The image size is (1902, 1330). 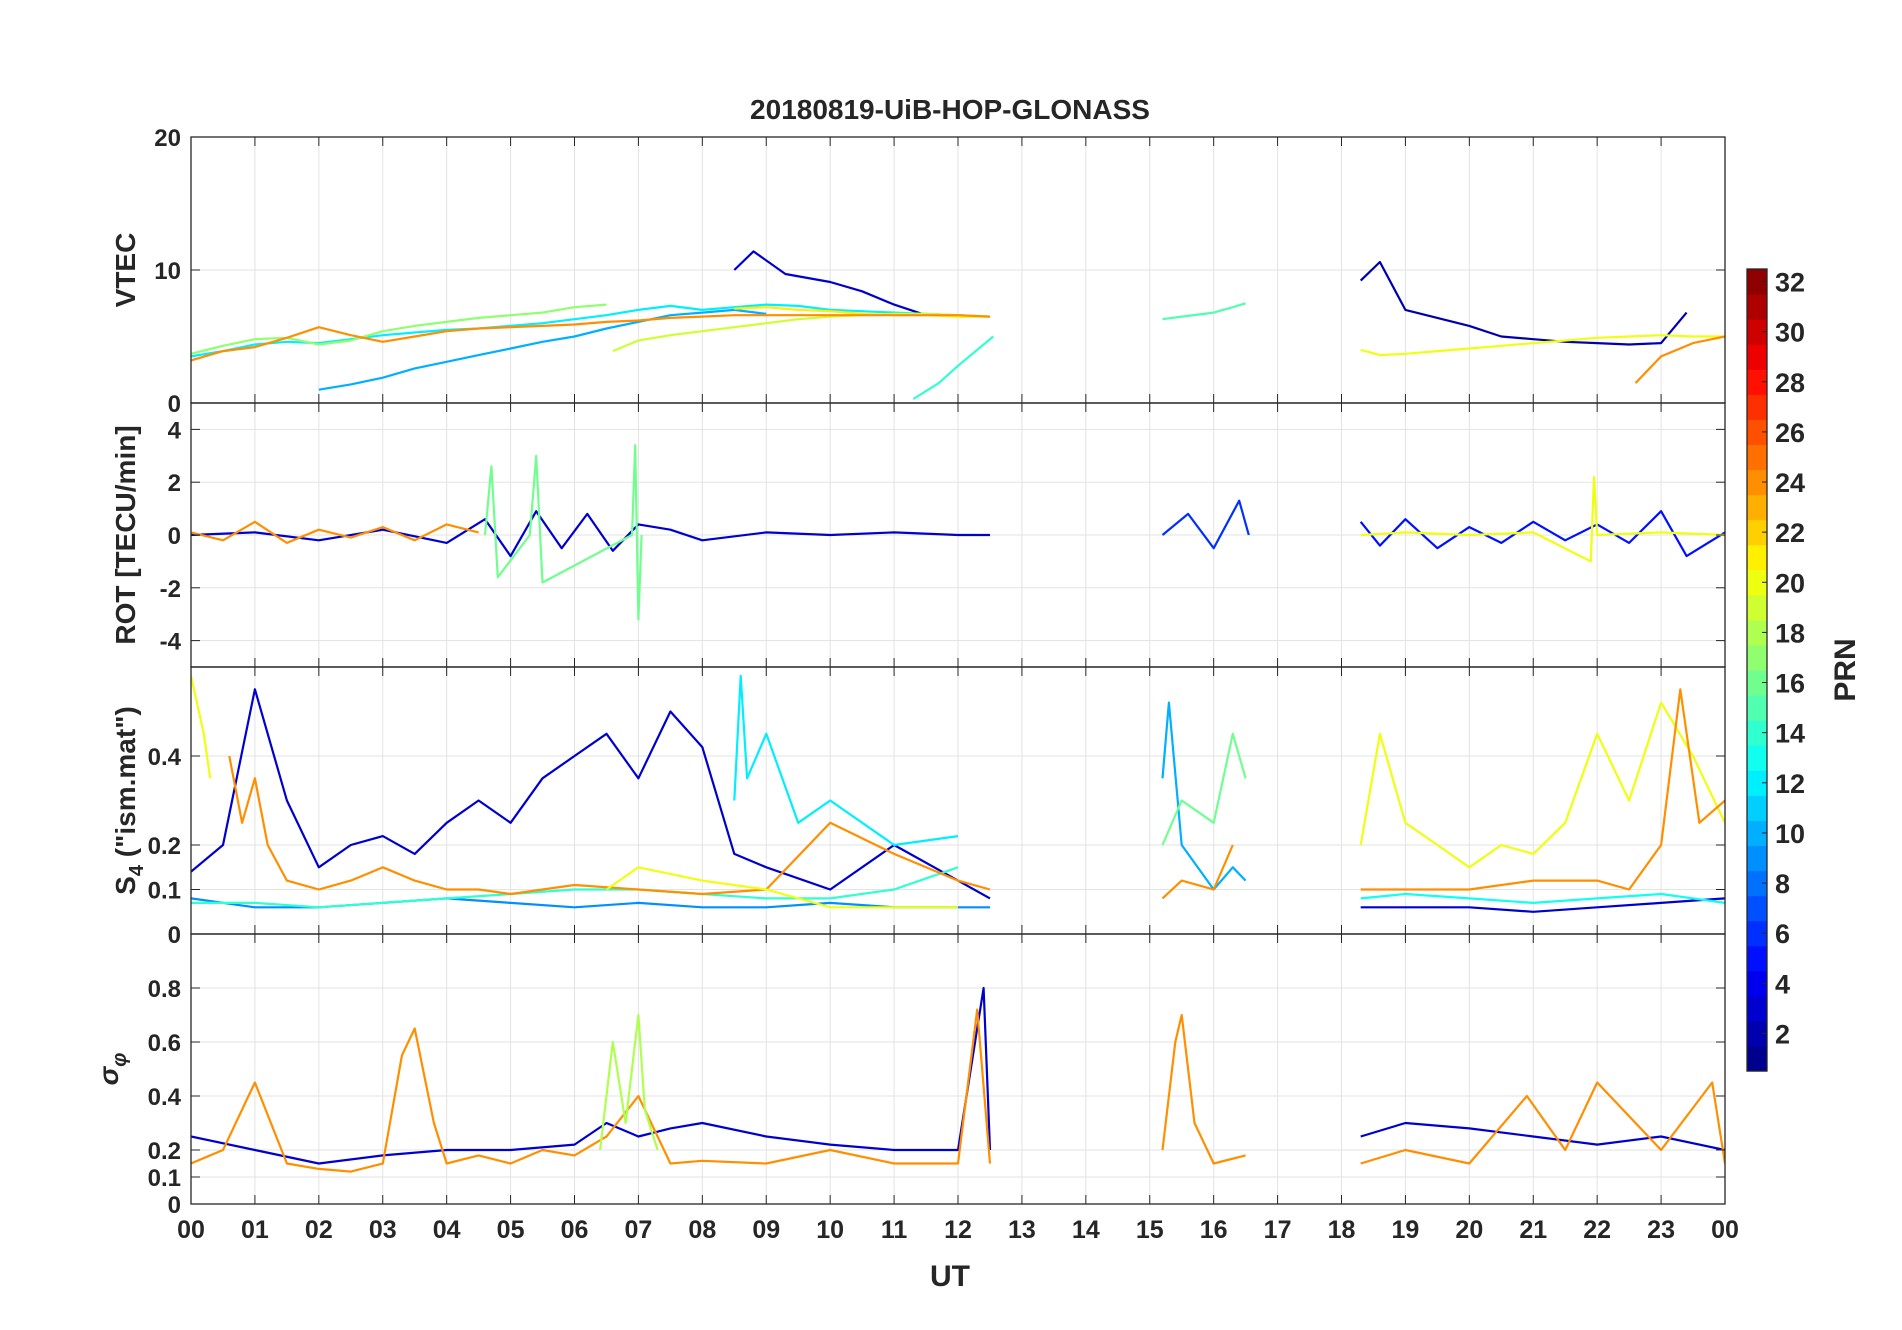 I want to click on colorbar-tick-label: 18, so click(x=1790, y=633).